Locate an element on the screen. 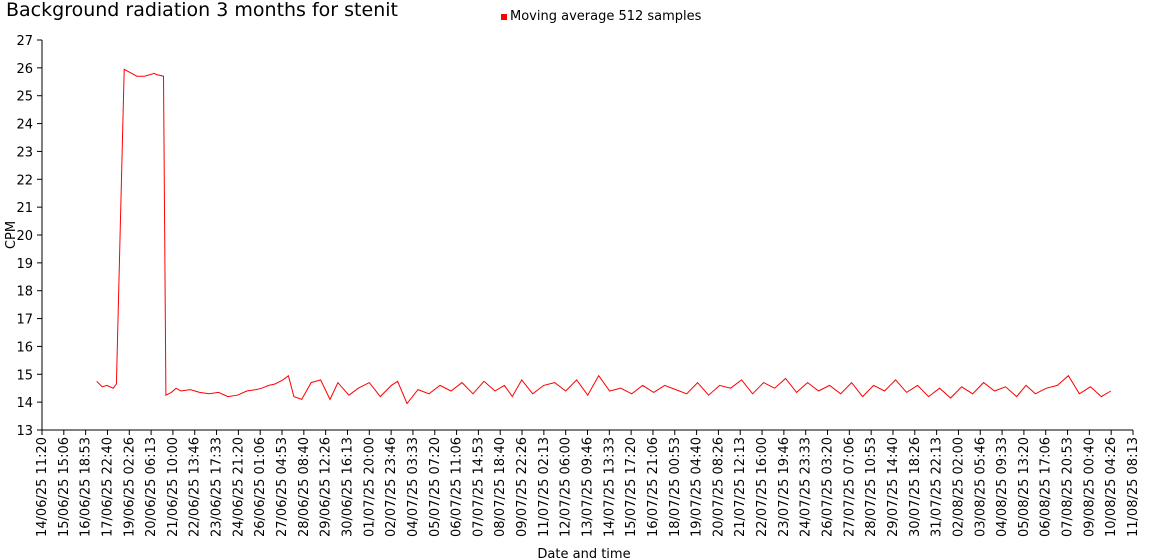 Image resolution: width=1150 pixels, height=560 pixels. y-tick-label: 14 is located at coordinates (24, 403).